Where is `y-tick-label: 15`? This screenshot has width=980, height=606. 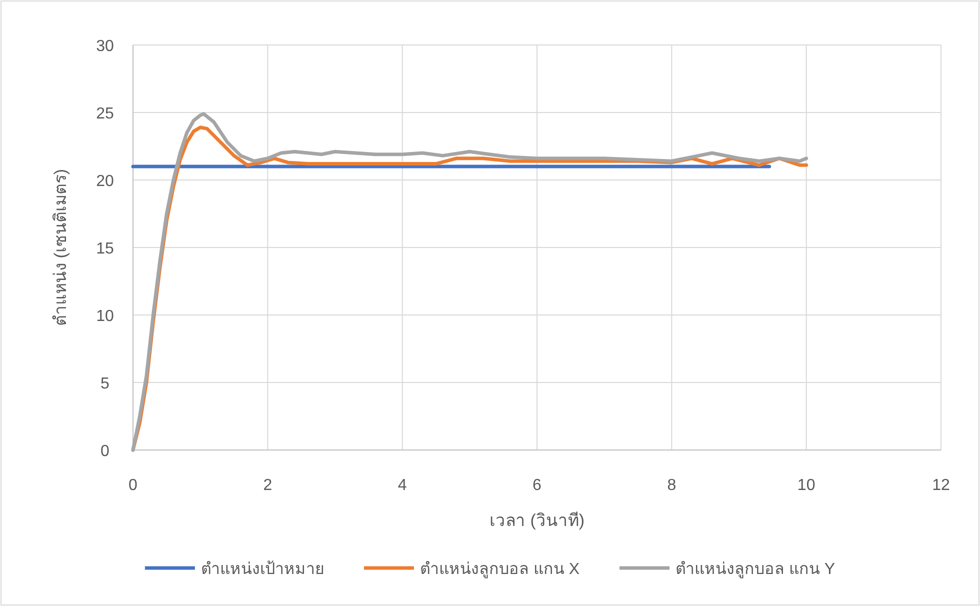
y-tick-label: 15 is located at coordinates (105, 249).